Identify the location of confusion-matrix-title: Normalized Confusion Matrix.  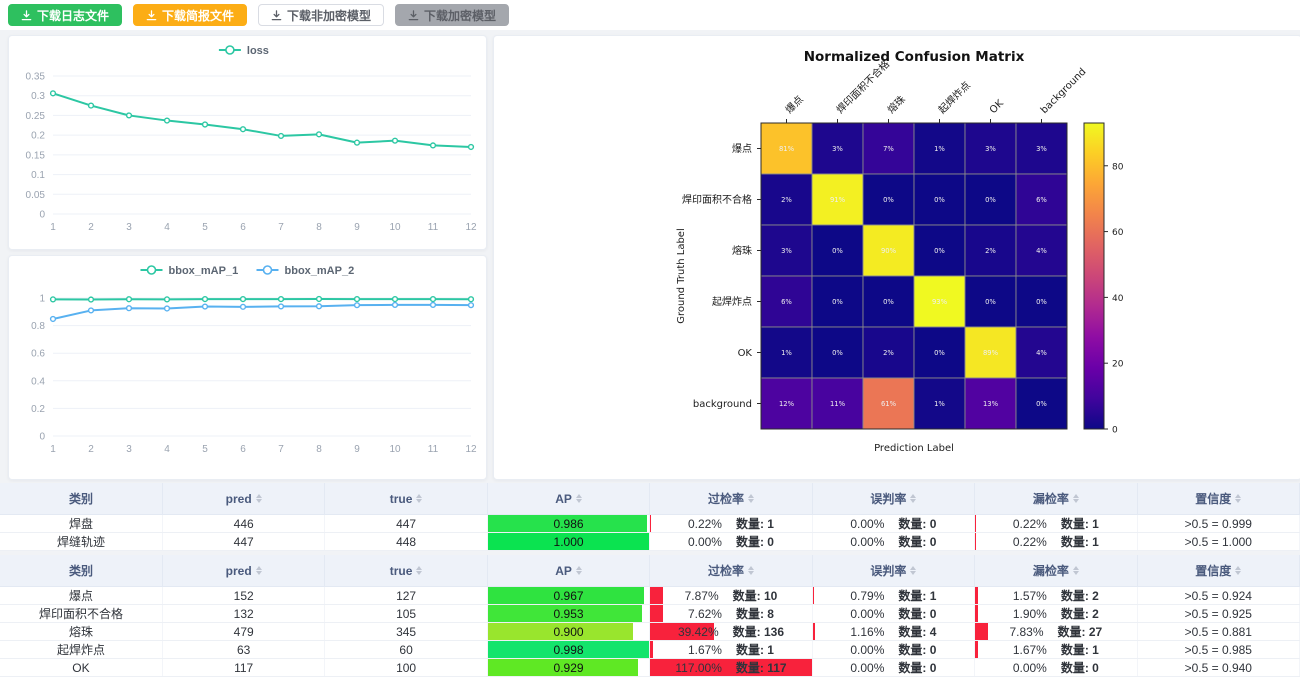
(914, 57).